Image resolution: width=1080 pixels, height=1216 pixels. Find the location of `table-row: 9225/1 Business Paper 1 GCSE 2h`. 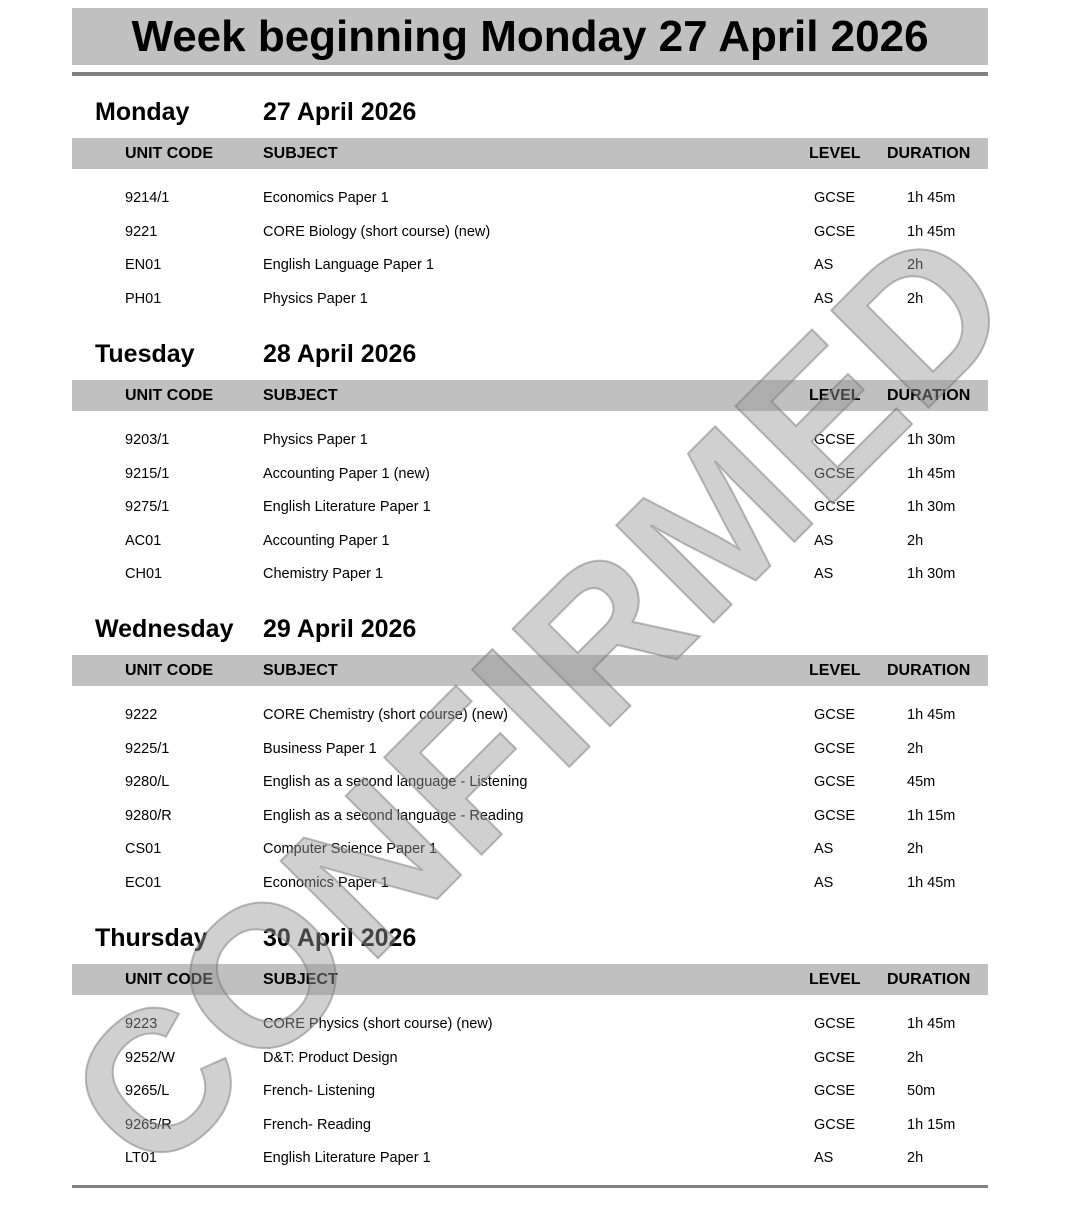

table-row: 9225/1 Business Paper 1 GCSE 2h is located at coordinates (540, 750).